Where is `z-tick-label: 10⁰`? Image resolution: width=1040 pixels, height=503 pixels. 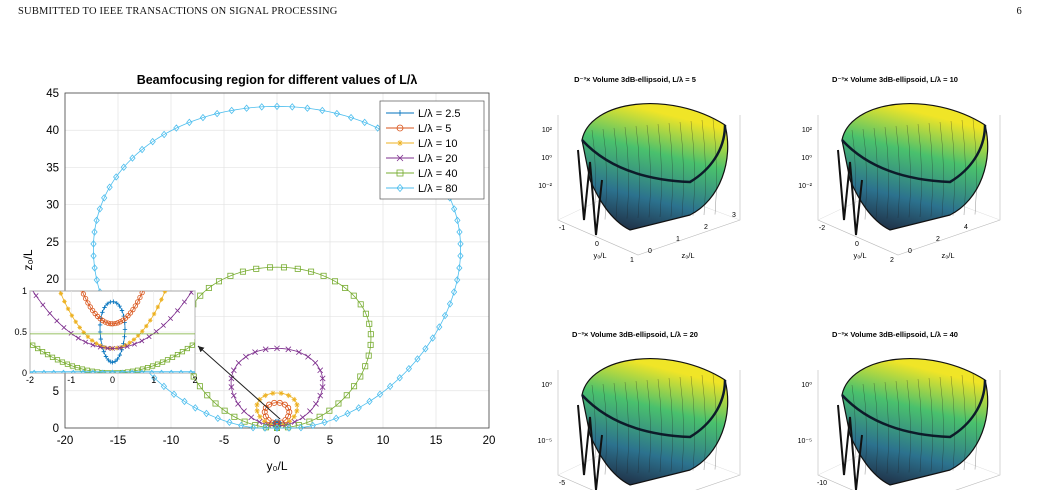 z-tick-label: 10⁰ is located at coordinates (546, 385).